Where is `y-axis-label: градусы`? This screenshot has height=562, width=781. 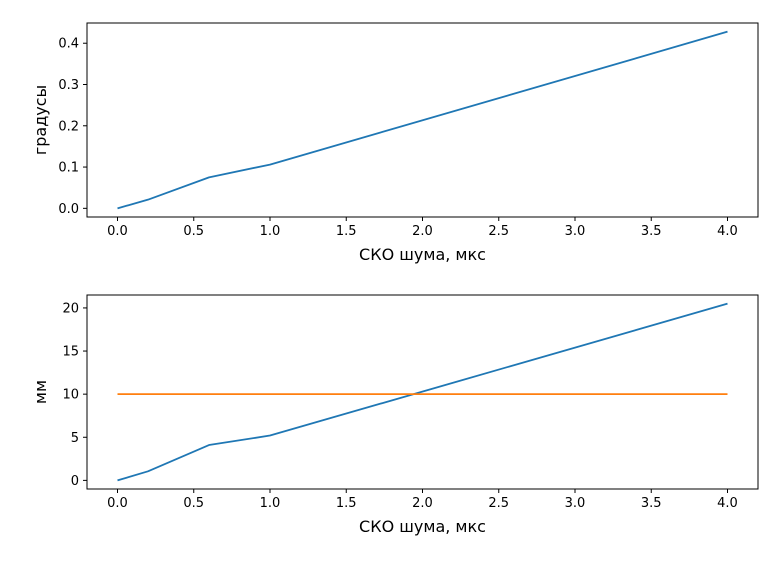 y-axis-label: градусы is located at coordinates (40, 120).